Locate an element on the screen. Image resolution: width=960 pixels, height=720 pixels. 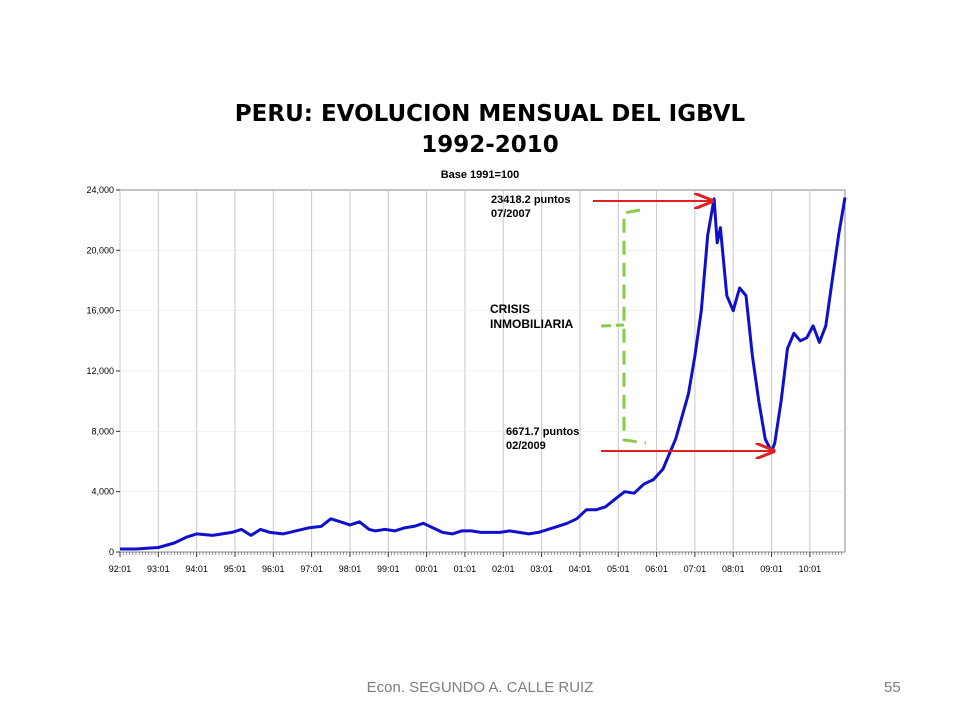
x-tick-label: 08:01 is located at coordinates (733, 569).